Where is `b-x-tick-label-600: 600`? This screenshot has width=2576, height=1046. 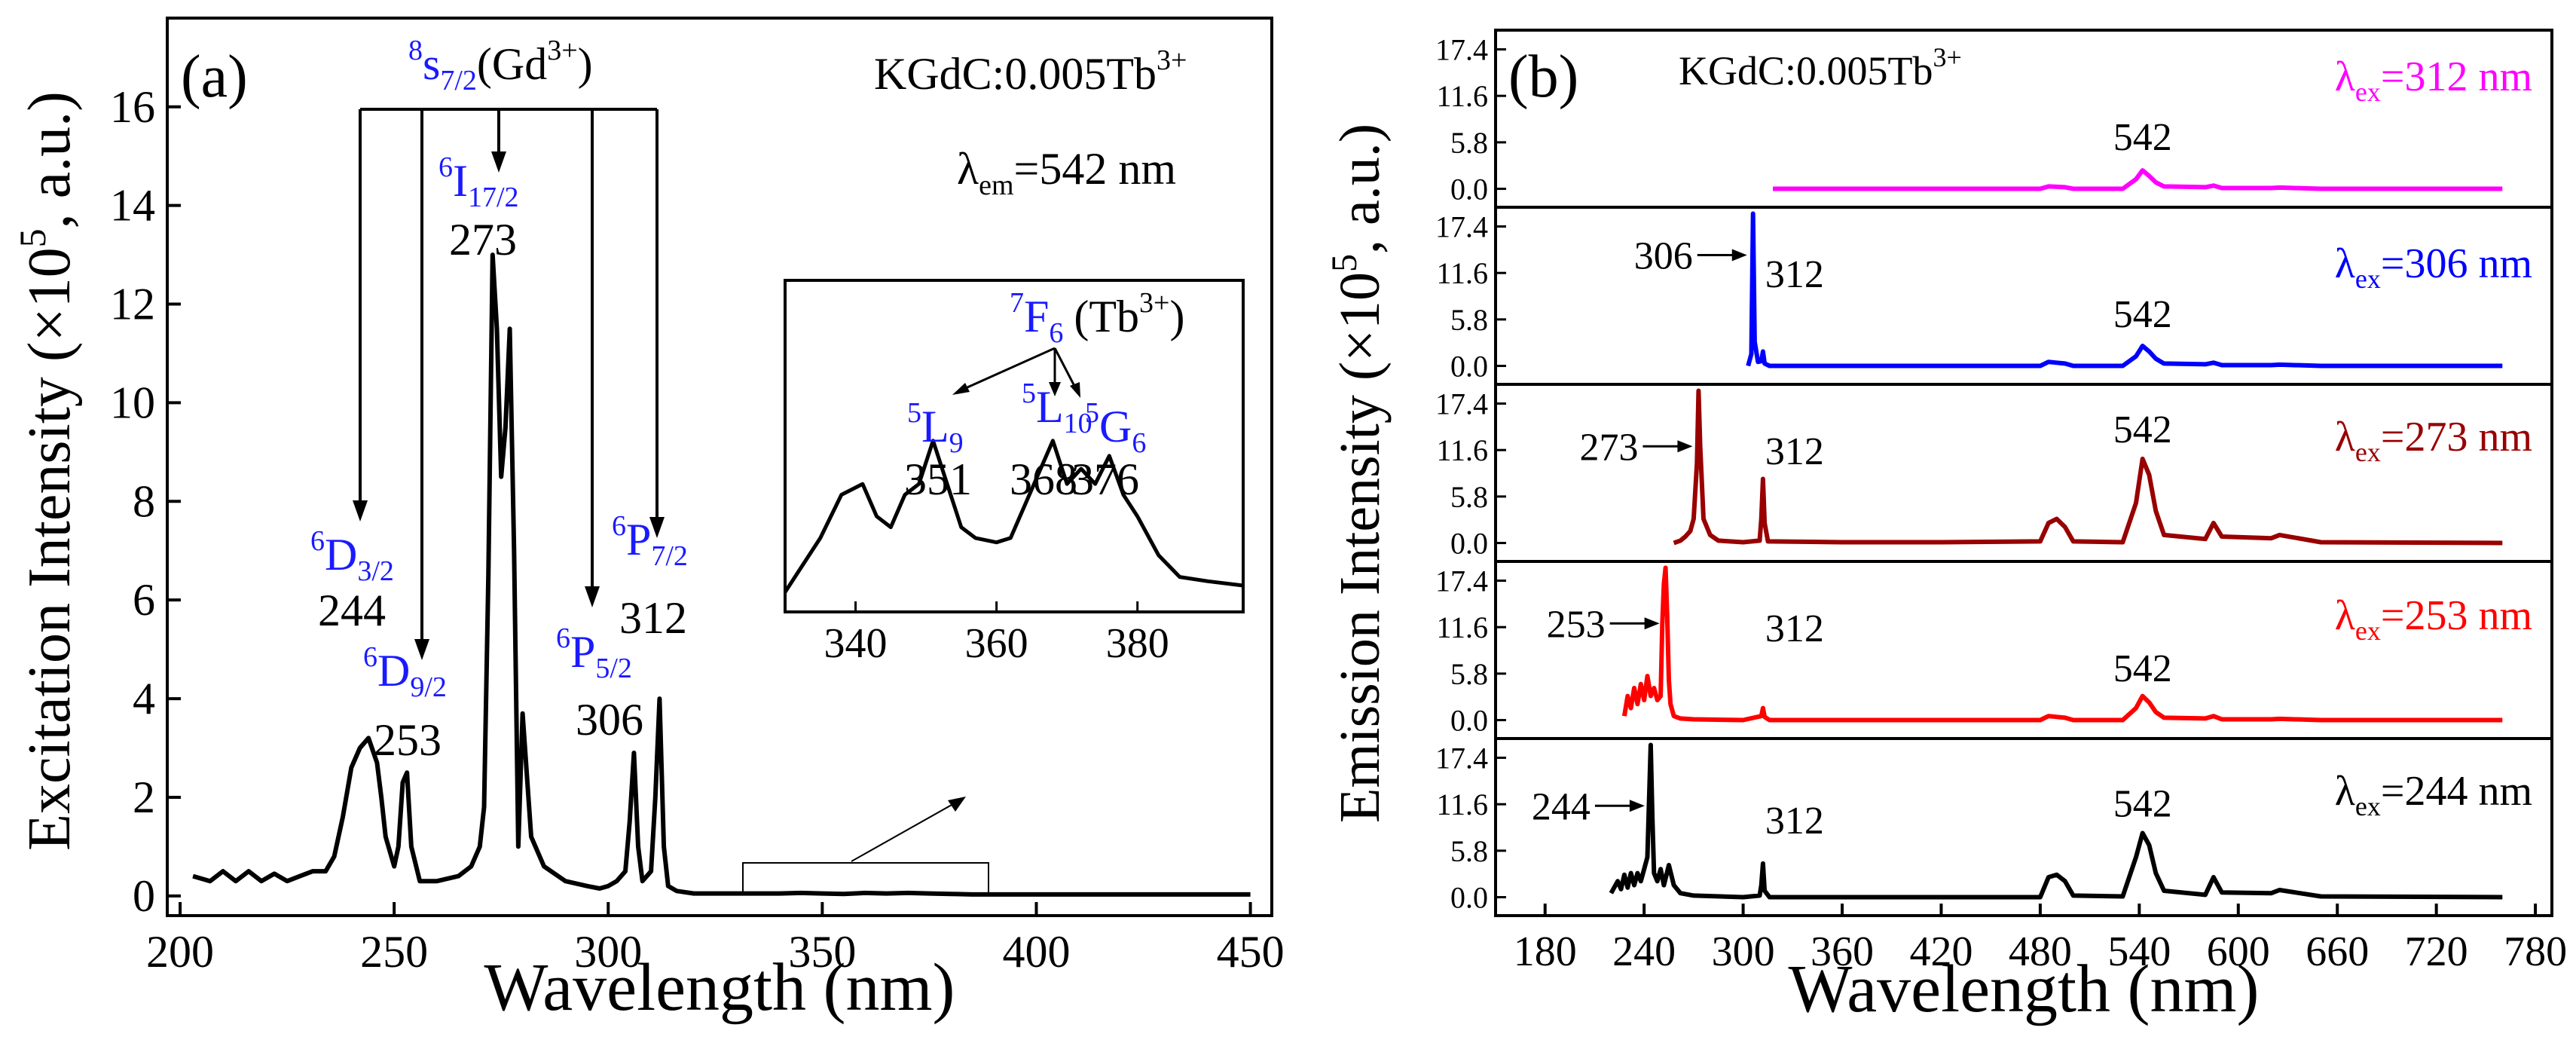 b-x-tick-label-600: 600 is located at coordinates (2238, 951).